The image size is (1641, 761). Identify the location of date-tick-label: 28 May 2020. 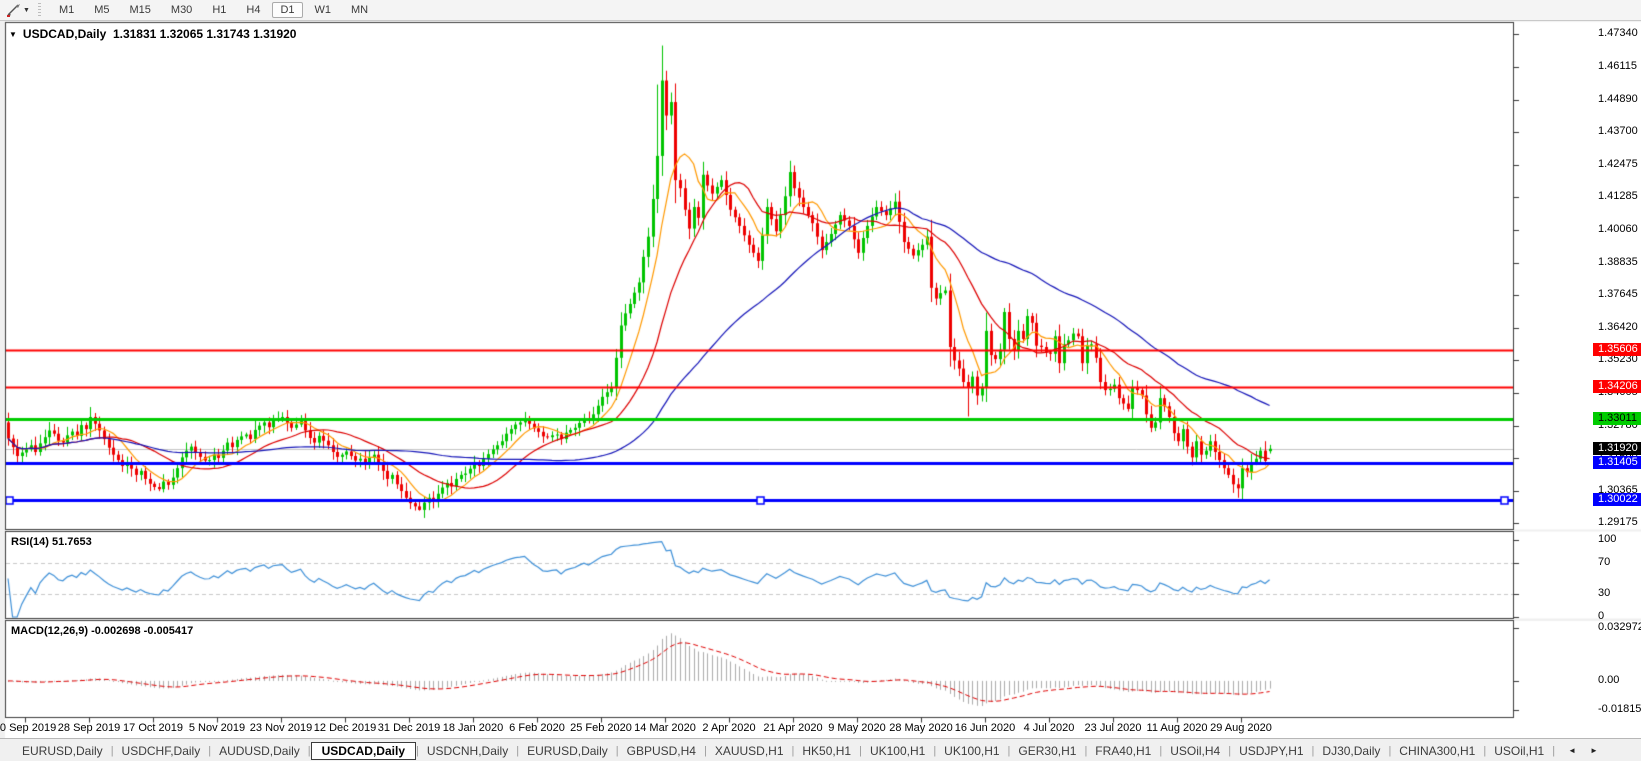
(921, 728).